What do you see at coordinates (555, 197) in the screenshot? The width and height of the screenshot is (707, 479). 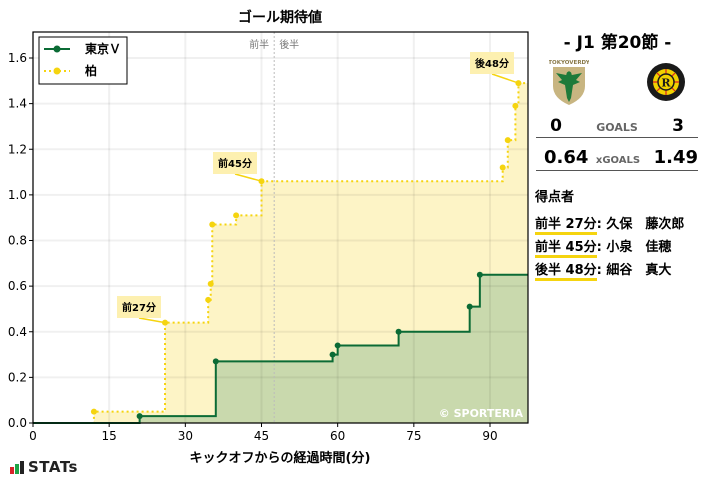 I see `scorers-heading: 得点者` at bounding box center [555, 197].